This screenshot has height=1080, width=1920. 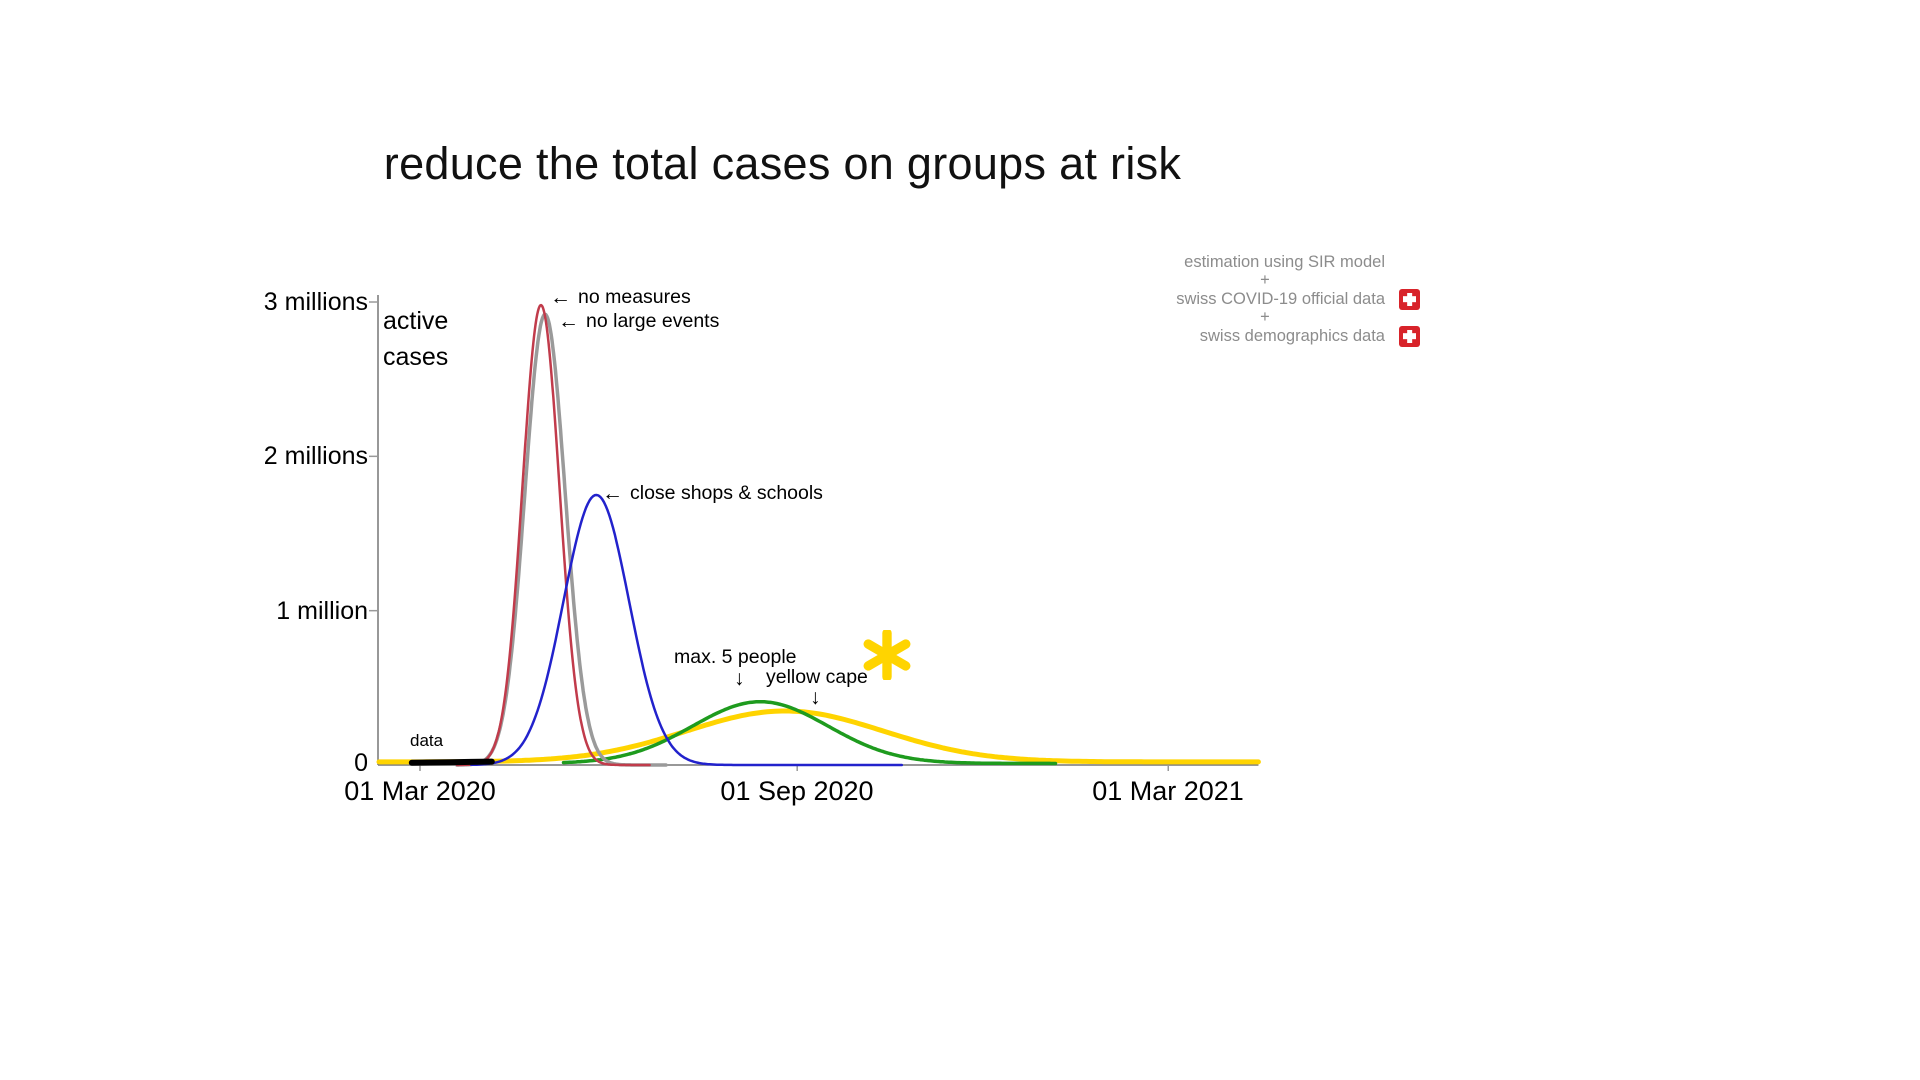 I want to click on annotation-no-measures: ← no measures, so click(x=620, y=297).